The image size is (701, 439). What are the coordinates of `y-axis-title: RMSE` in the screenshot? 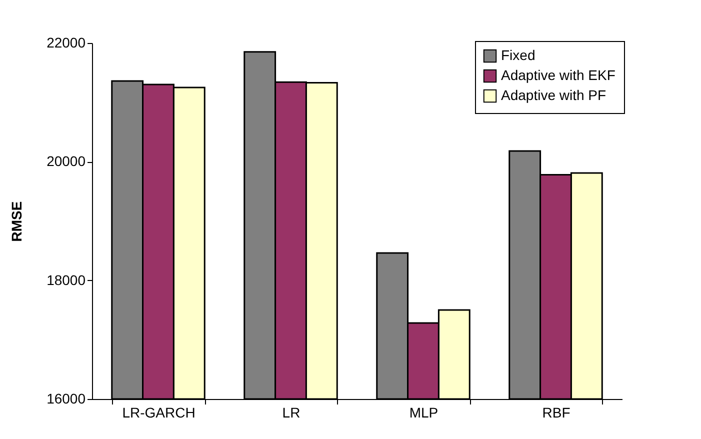 It's located at (16, 221).